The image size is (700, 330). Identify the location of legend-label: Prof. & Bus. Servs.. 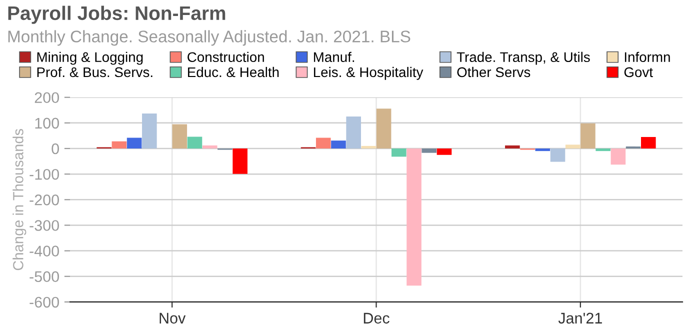
(94, 72).